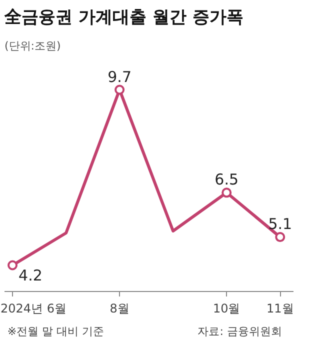 The height and width of the screenshot is (347, 323). I want to click on x-tick-label: 2024년 6월, so click(33, 309).